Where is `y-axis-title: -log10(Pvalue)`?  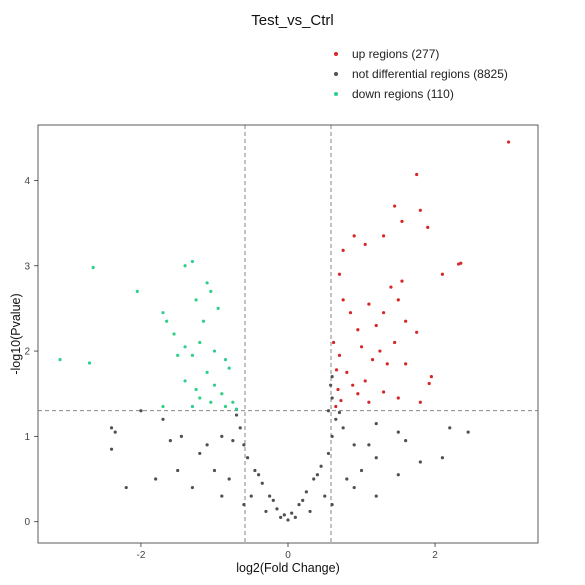
y-axis-title: -log10(Pvalue) is located at coordinates (16, 333).